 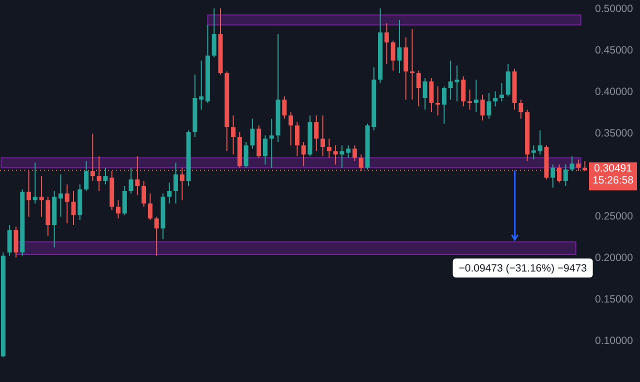 I want to click on y-tick-label: 0.10000, so click(x=614, y=341).